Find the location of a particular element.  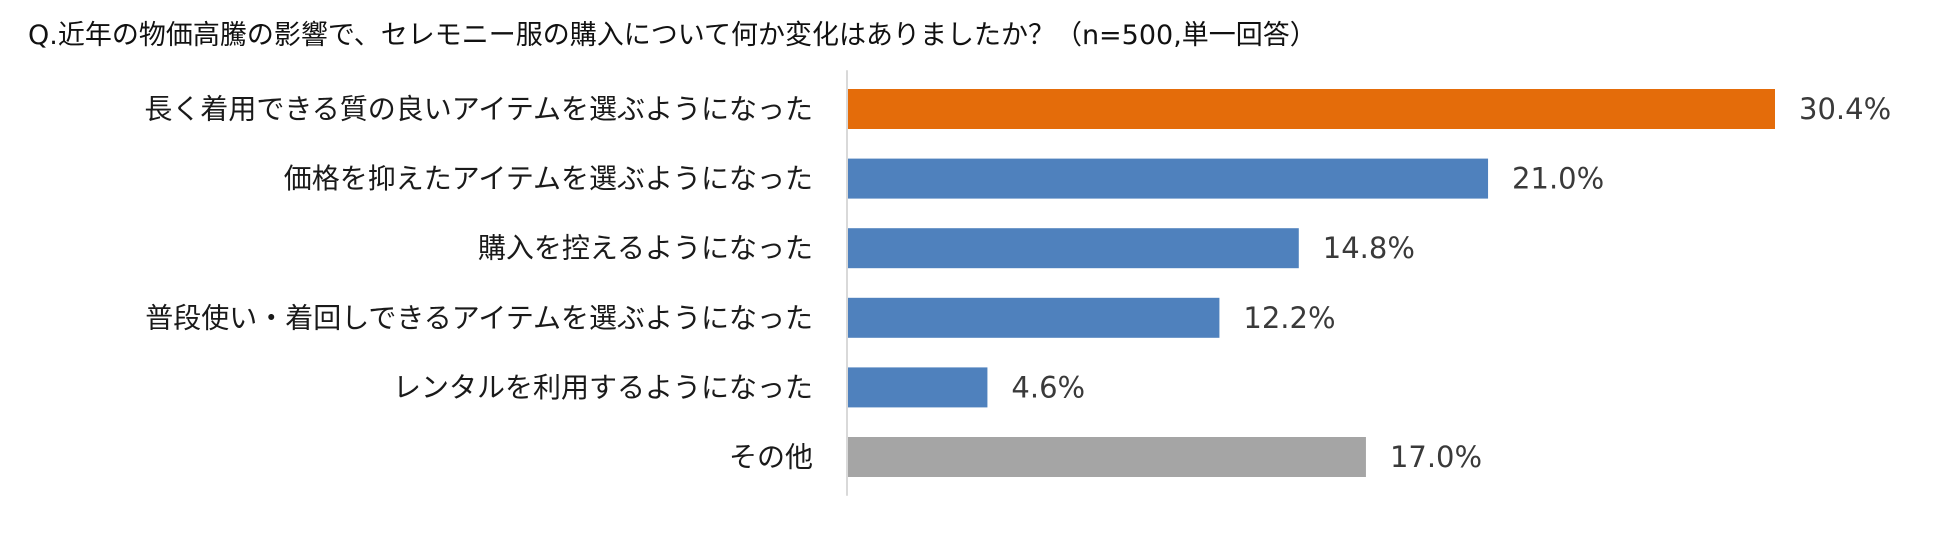

category-label: 購入を控えるようになった is located at coordinates (645, 248).